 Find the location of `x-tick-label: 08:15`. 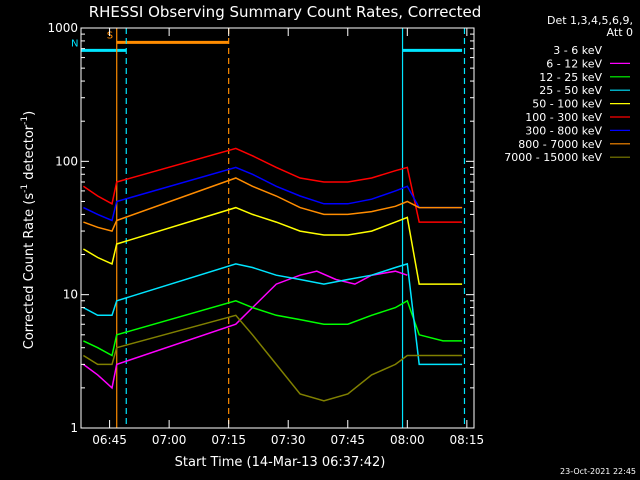

x-tick-label: 08:15 is located at coordinates (467, 440).